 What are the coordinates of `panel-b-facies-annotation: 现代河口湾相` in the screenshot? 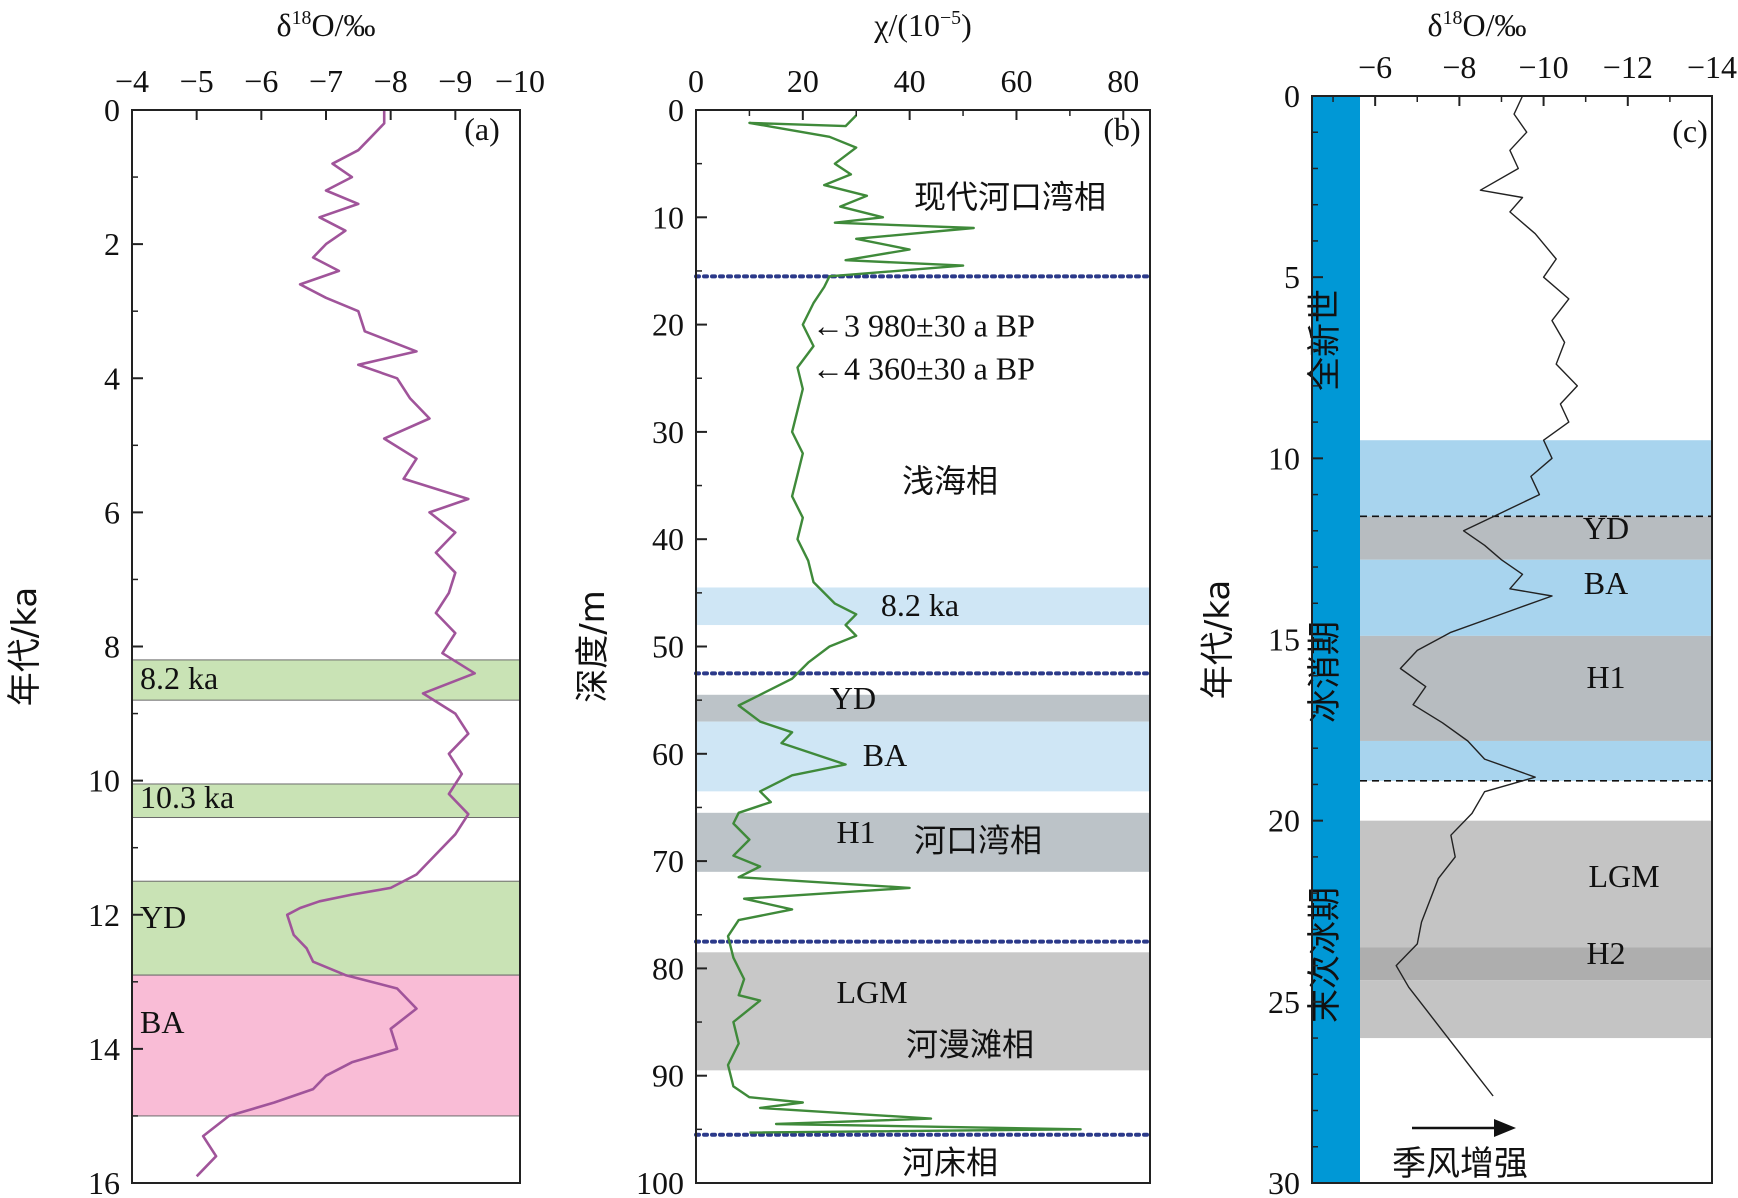 It's located at (1010, 197).